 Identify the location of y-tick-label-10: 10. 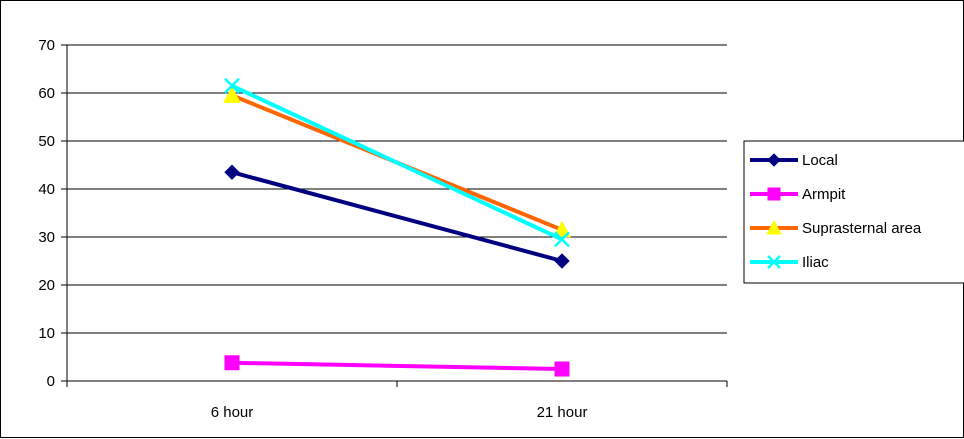
(46, 333).